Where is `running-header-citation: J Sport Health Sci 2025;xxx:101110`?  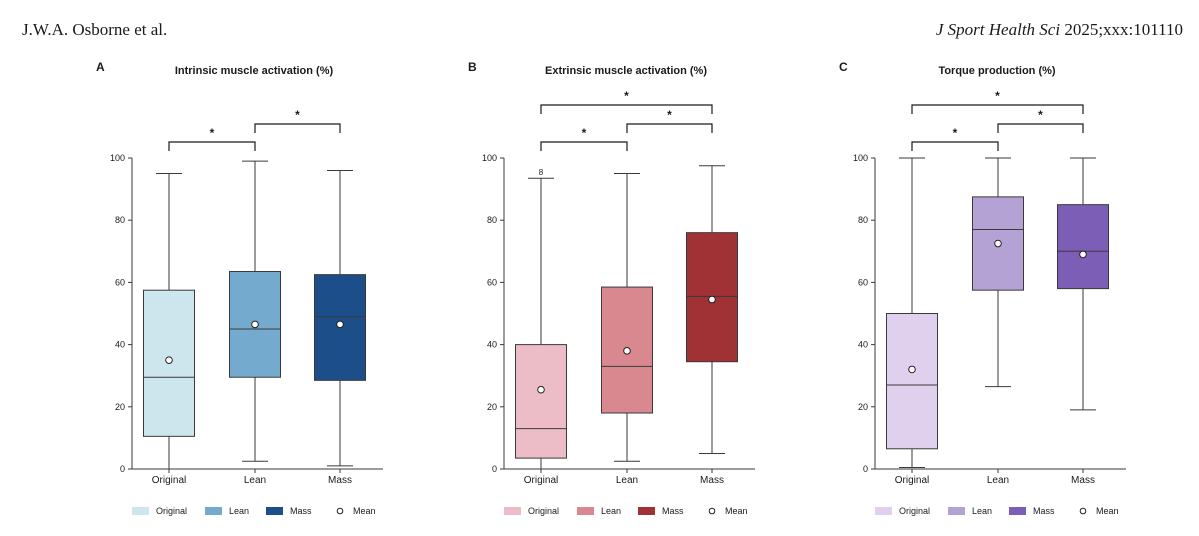
running-header-citation: J Sport Health Sci 2025;xxx:101110 is located at coordinates (1059, 30).